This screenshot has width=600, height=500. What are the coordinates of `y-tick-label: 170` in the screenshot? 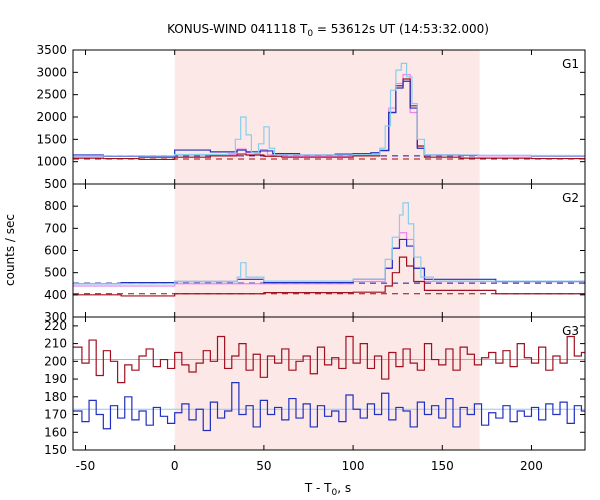 It's located at (55, 415).